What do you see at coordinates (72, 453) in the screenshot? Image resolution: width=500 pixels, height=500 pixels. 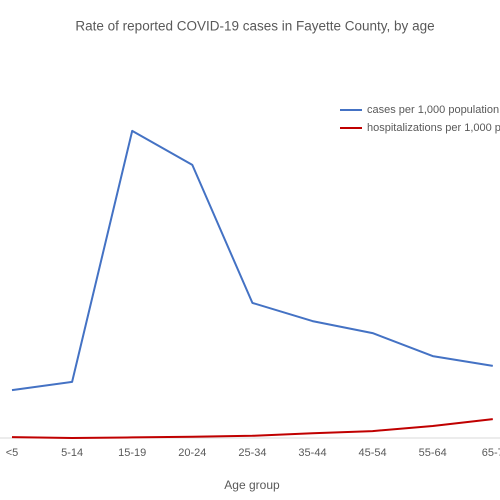 I see `x-tick-label: 5-14` at bounding box center [72, 453].